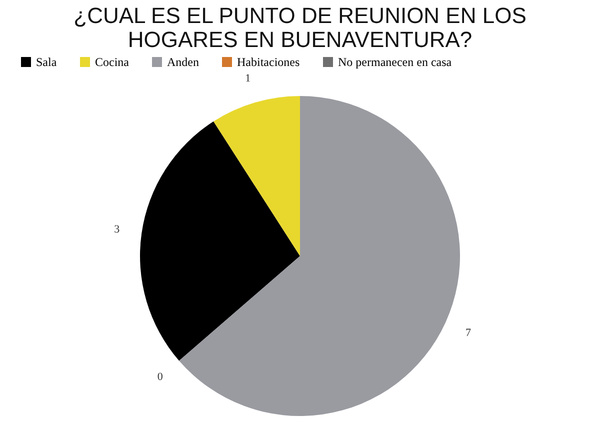  What do you see at coordinates (117, 230) in the screenshot?
I see `data-label: 3` at bounding box center [117, 230].